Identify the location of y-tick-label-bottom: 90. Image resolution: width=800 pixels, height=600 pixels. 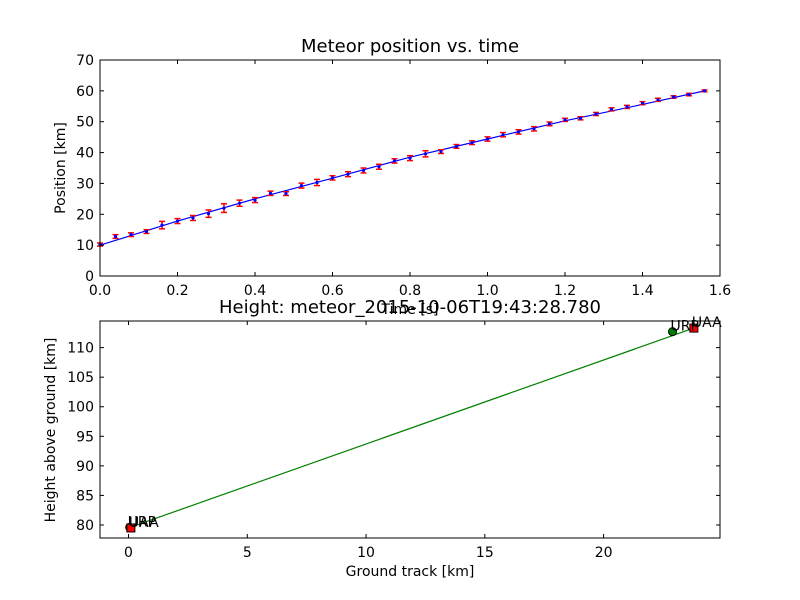
(85, 467).